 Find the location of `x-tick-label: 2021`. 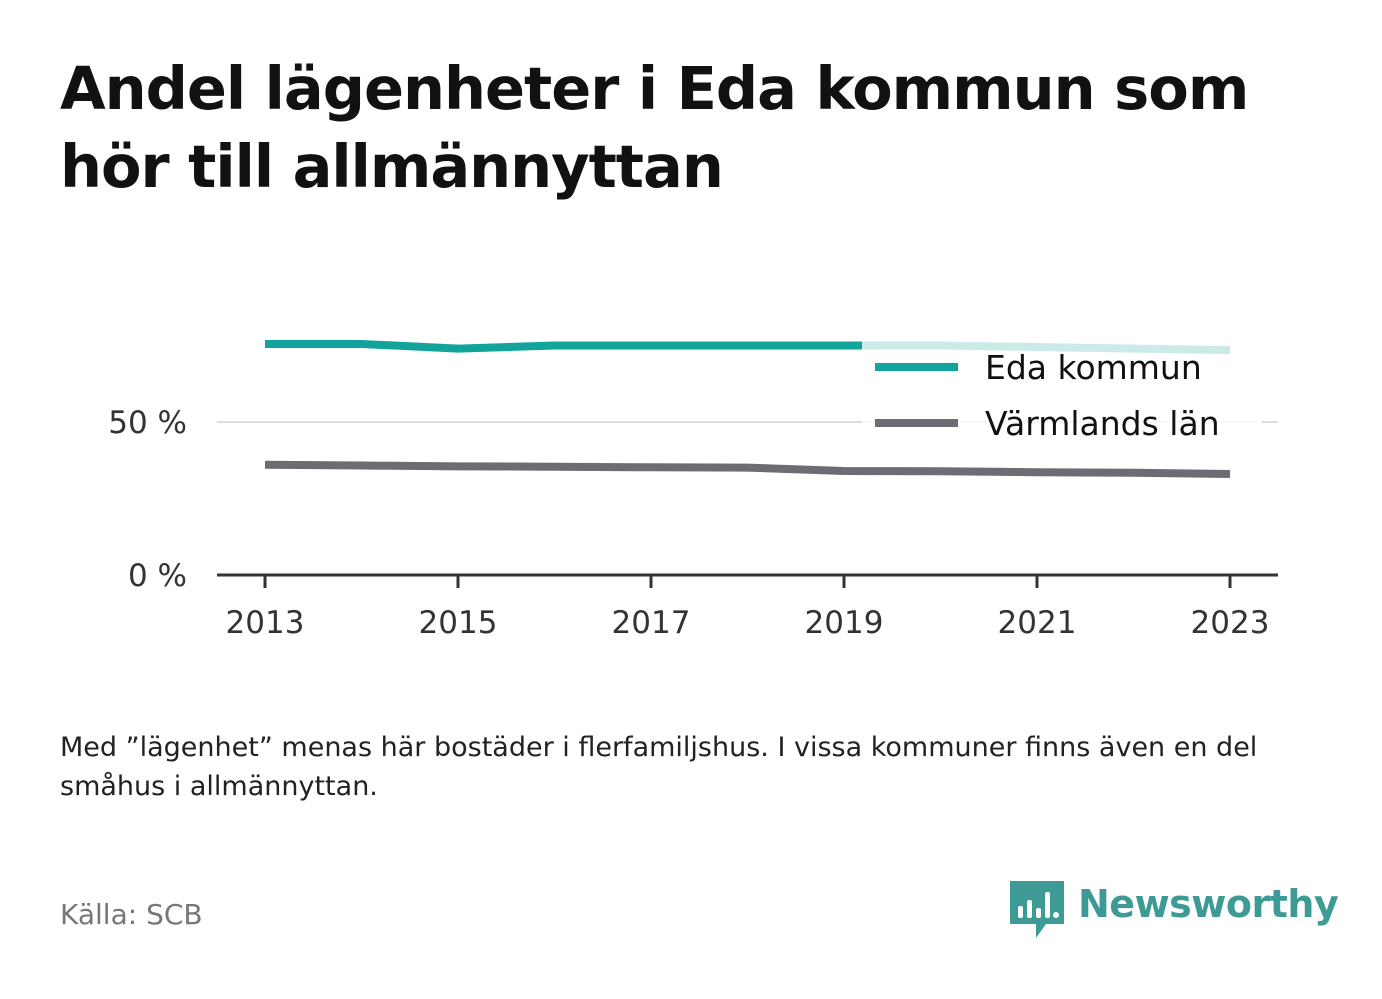

x-tick-label: 2021 is located at coordinates (1037, 623).